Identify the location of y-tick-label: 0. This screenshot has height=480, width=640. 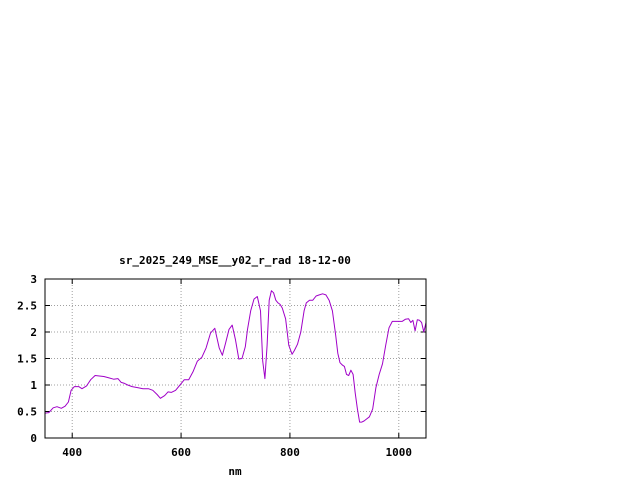
(33, 438).